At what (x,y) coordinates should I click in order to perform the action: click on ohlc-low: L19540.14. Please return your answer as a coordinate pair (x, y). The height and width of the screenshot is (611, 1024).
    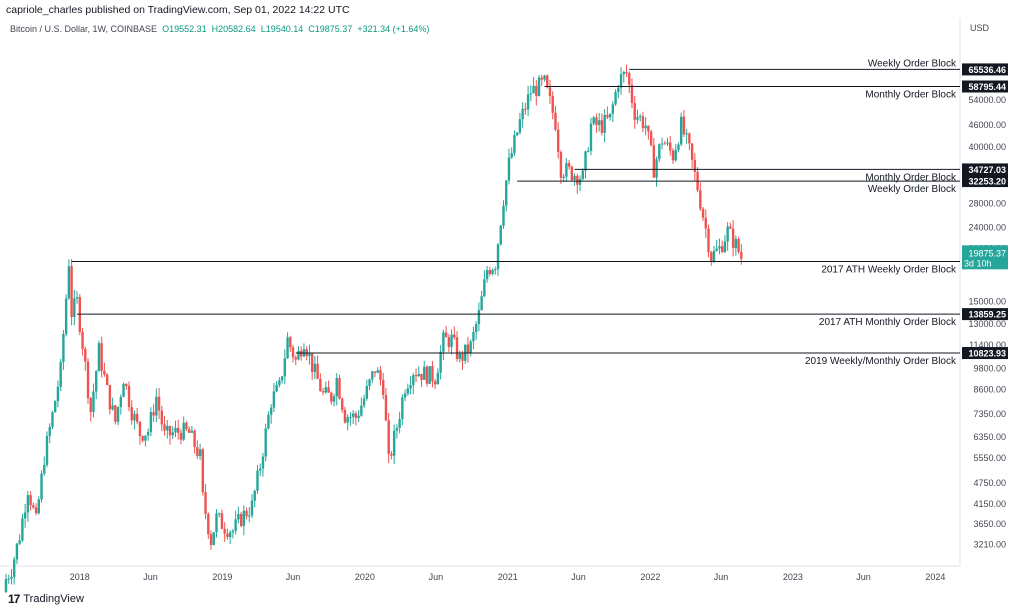
    Looking at the image, I should click on (282, 29).